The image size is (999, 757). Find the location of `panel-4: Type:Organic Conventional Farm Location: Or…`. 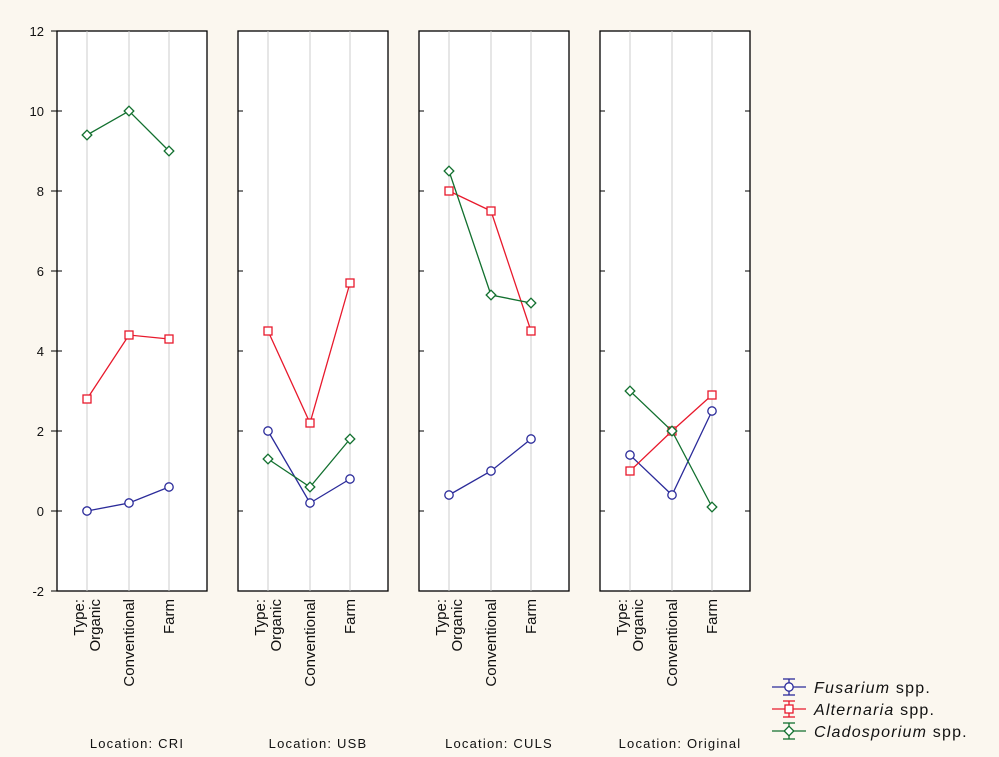

panel-4: Type:Organic Conventional Farm Location: Or… is located at coordinates (675, 390).